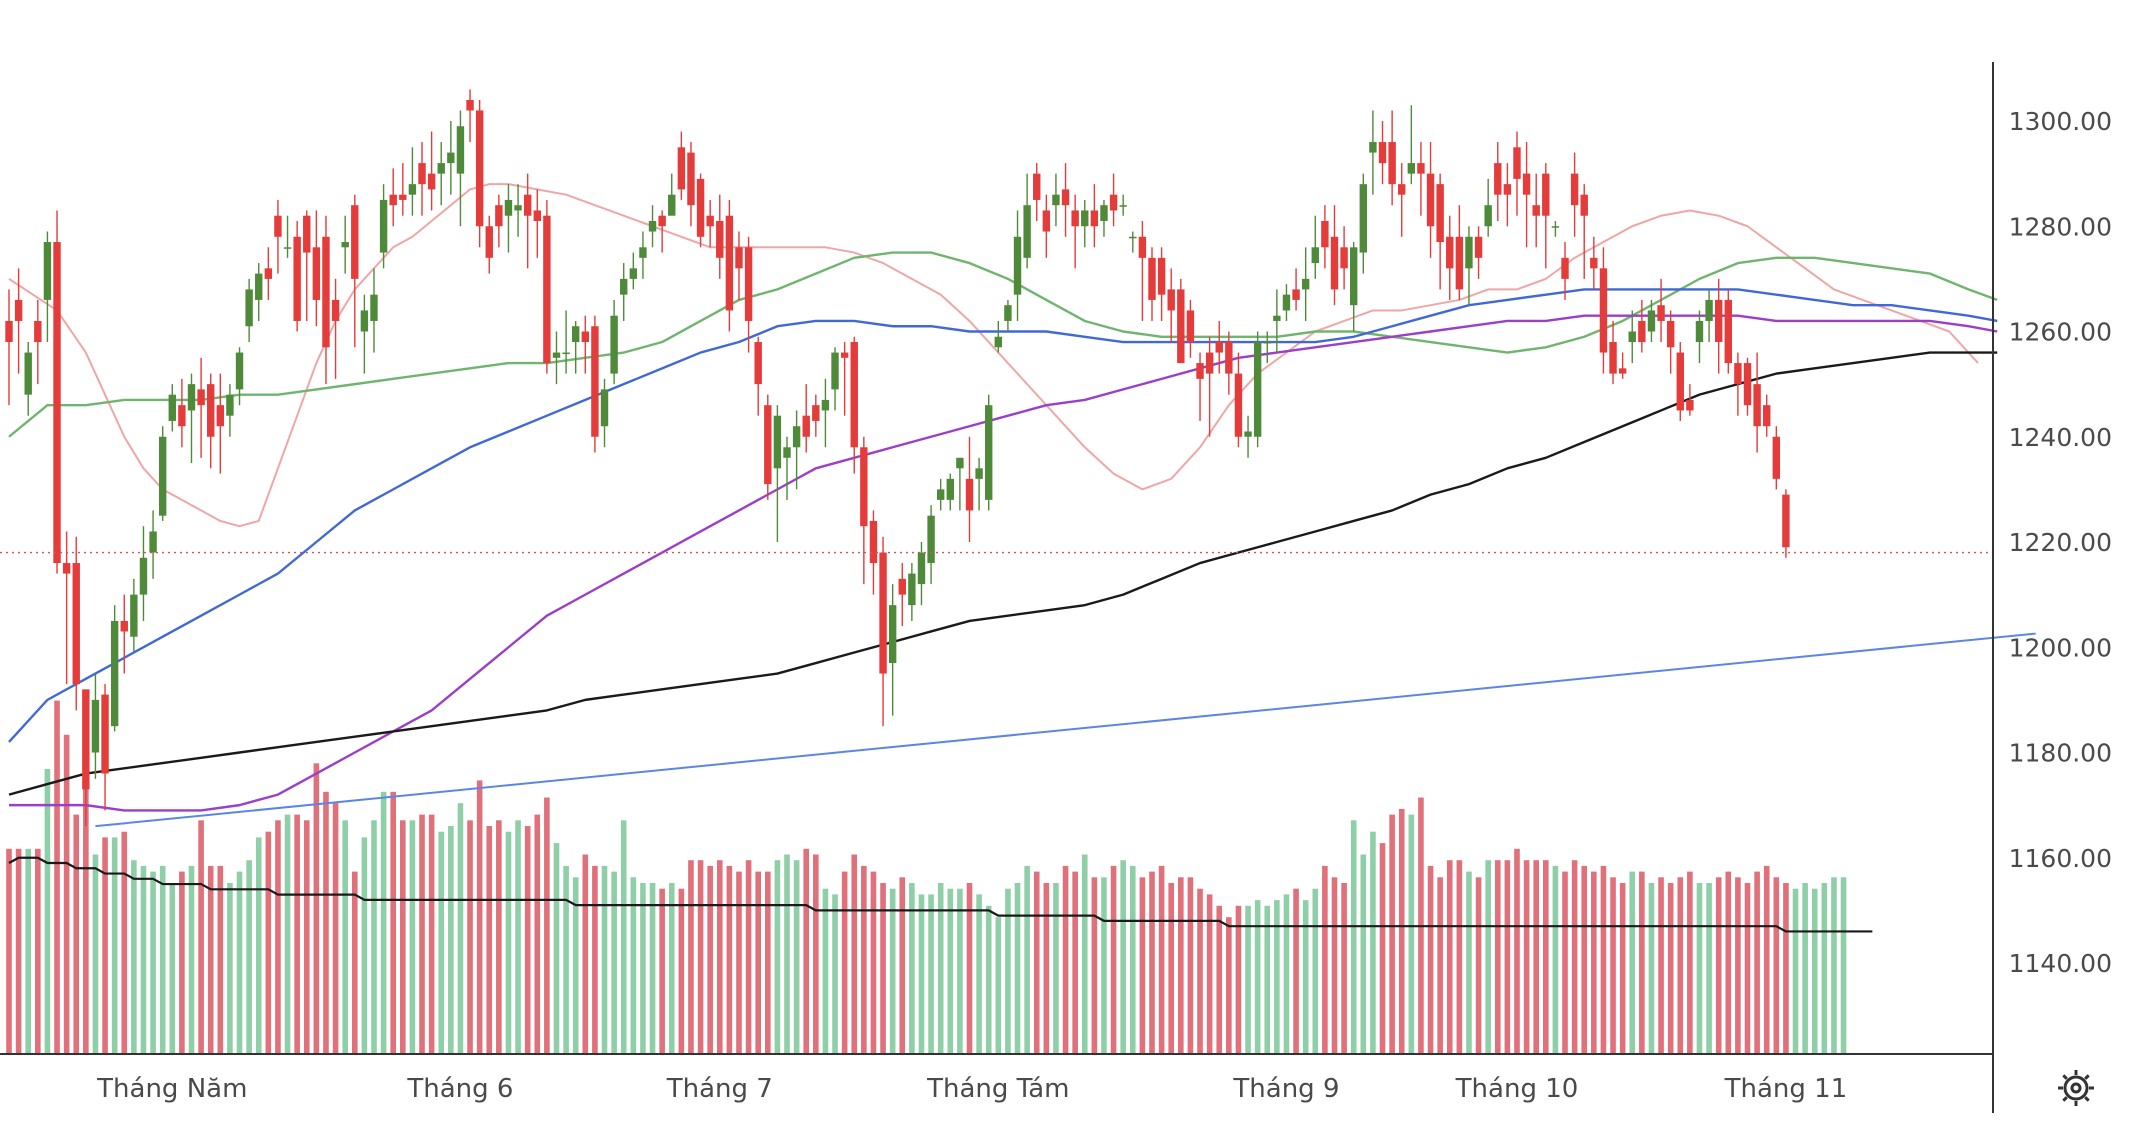  What do you see at coordinates (459, 1089) in the screenshot?
I see `time-tick-label: Tháng 6` at bounding box center [459, 1089].